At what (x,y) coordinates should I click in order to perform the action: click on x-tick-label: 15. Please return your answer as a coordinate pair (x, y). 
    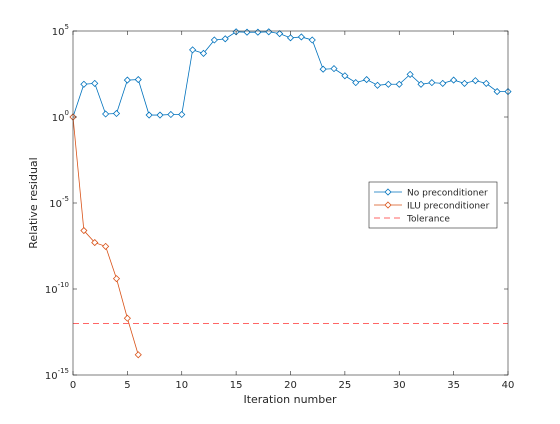
    Looking at the image, I should click on (236, 385).